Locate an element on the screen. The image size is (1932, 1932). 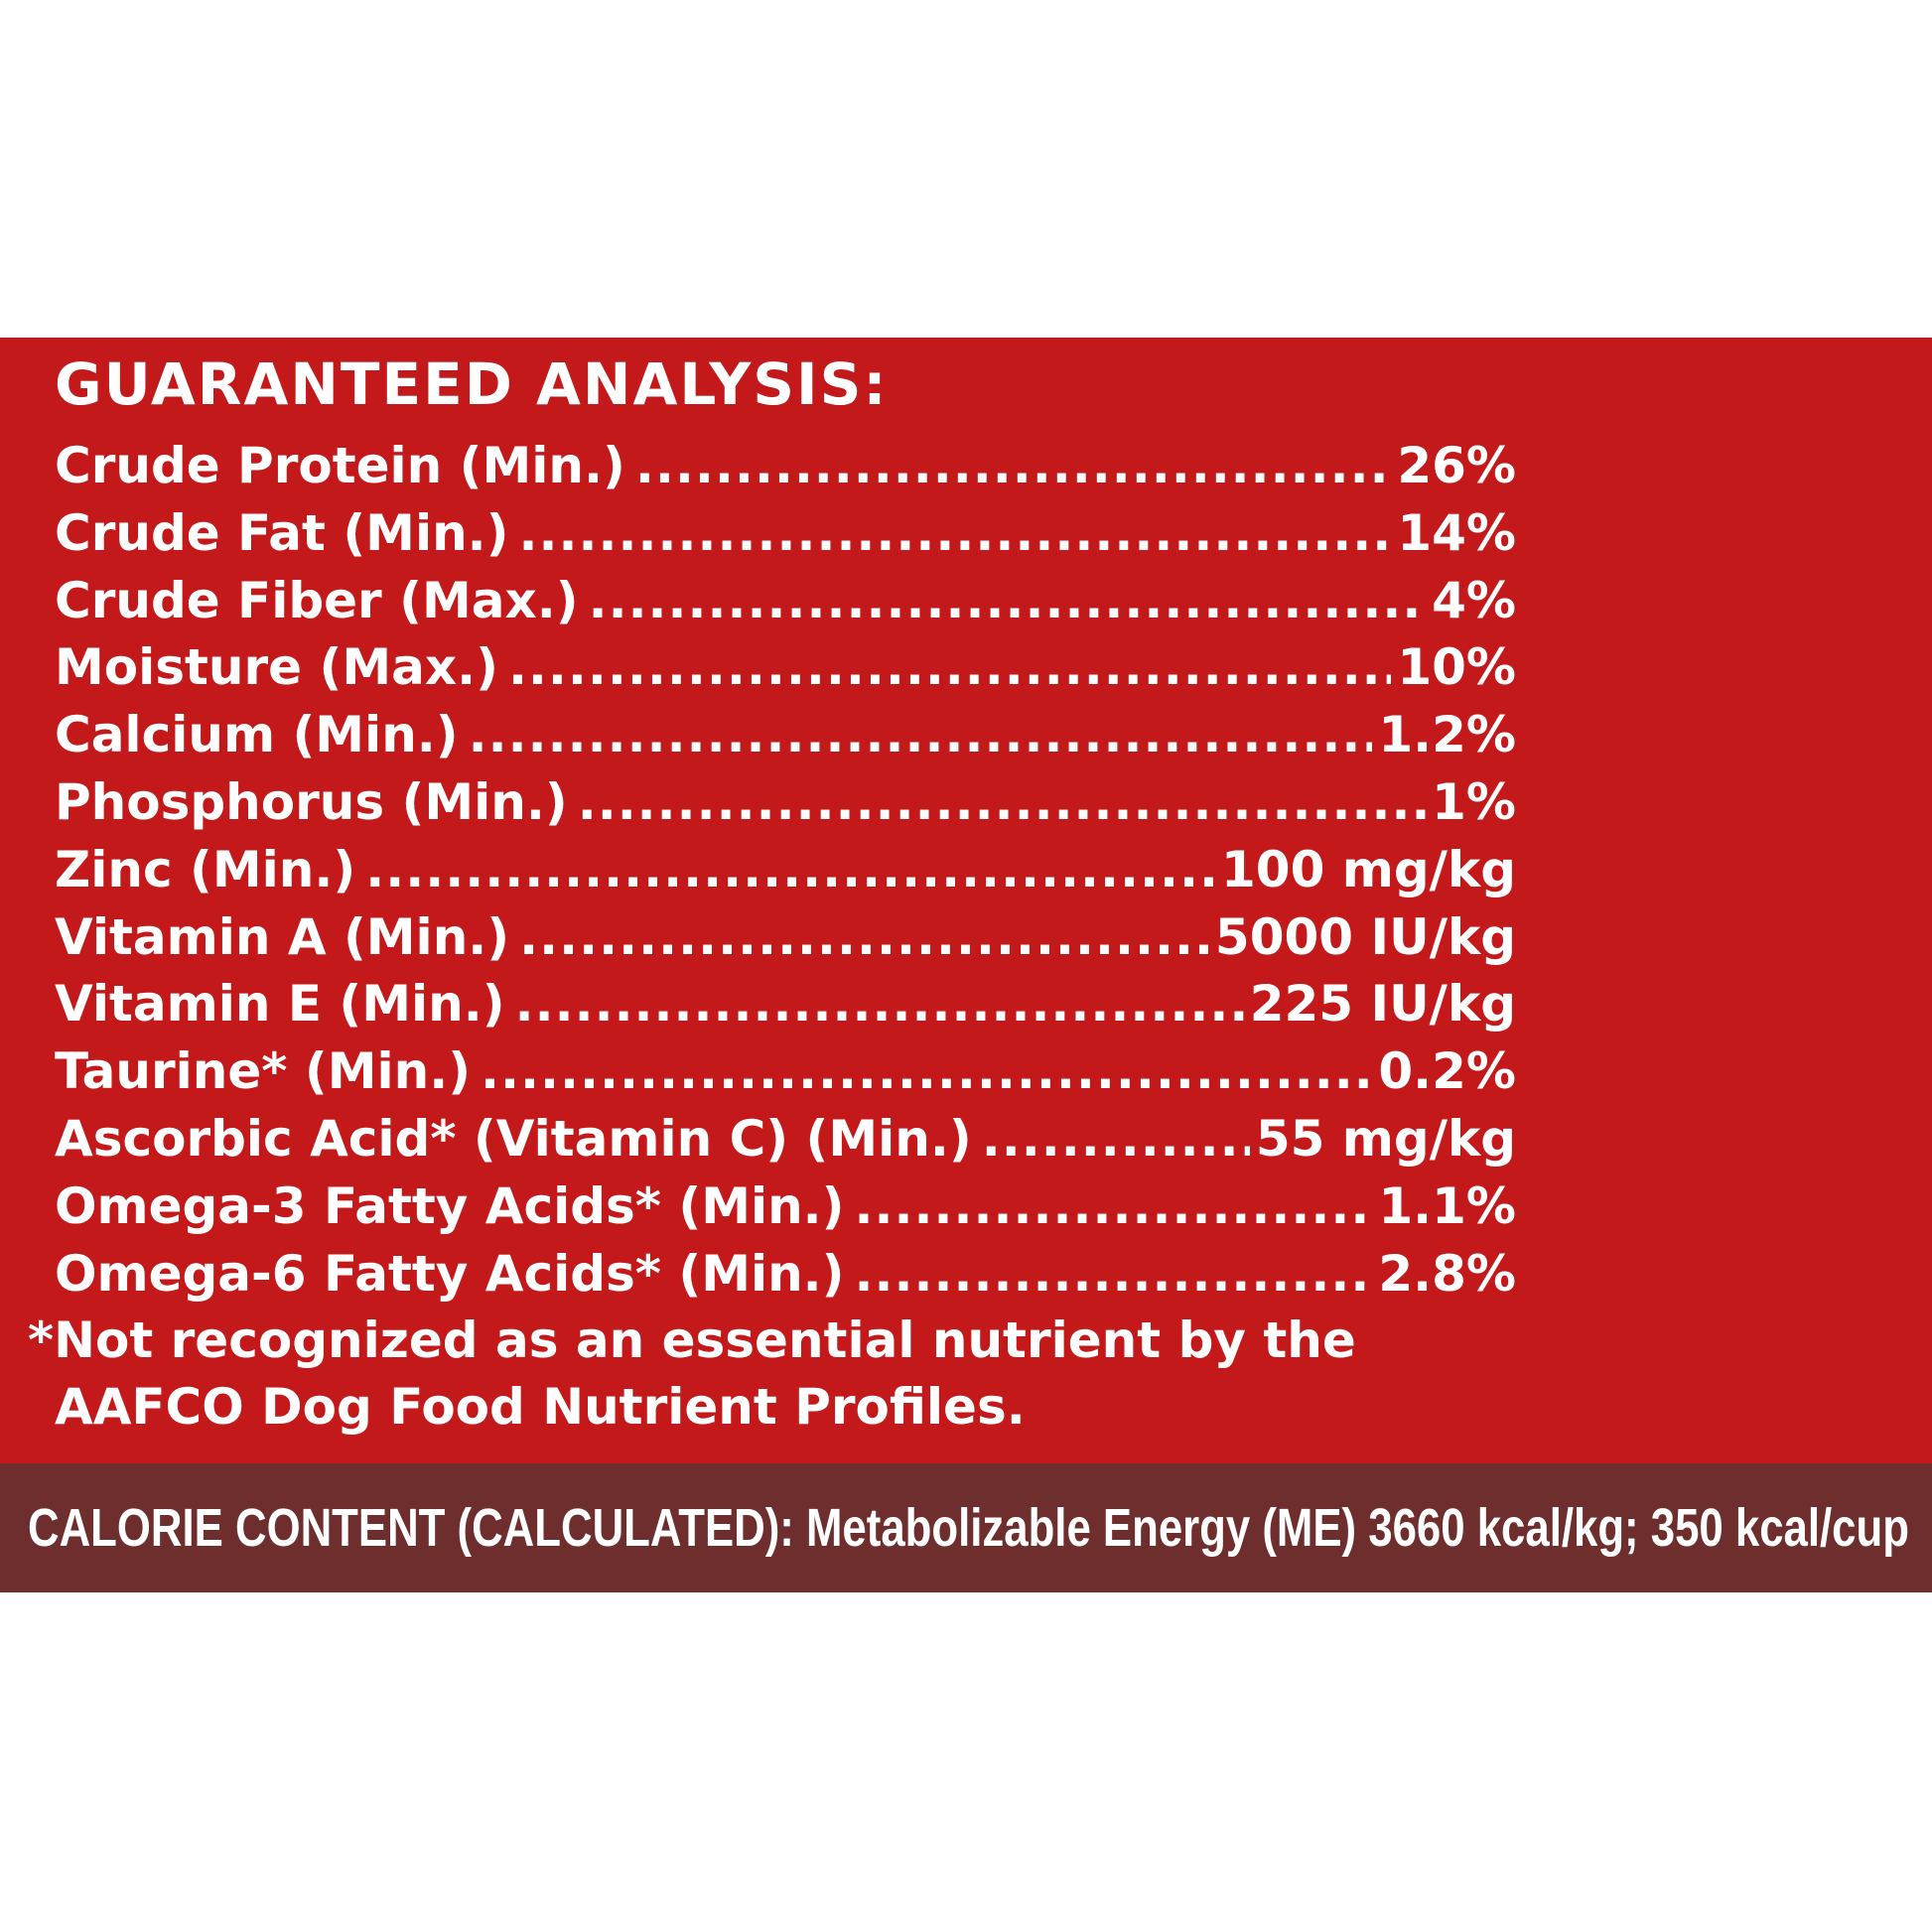
row-label: Crude Protein (Min.) is located at coordinates (340, 466).